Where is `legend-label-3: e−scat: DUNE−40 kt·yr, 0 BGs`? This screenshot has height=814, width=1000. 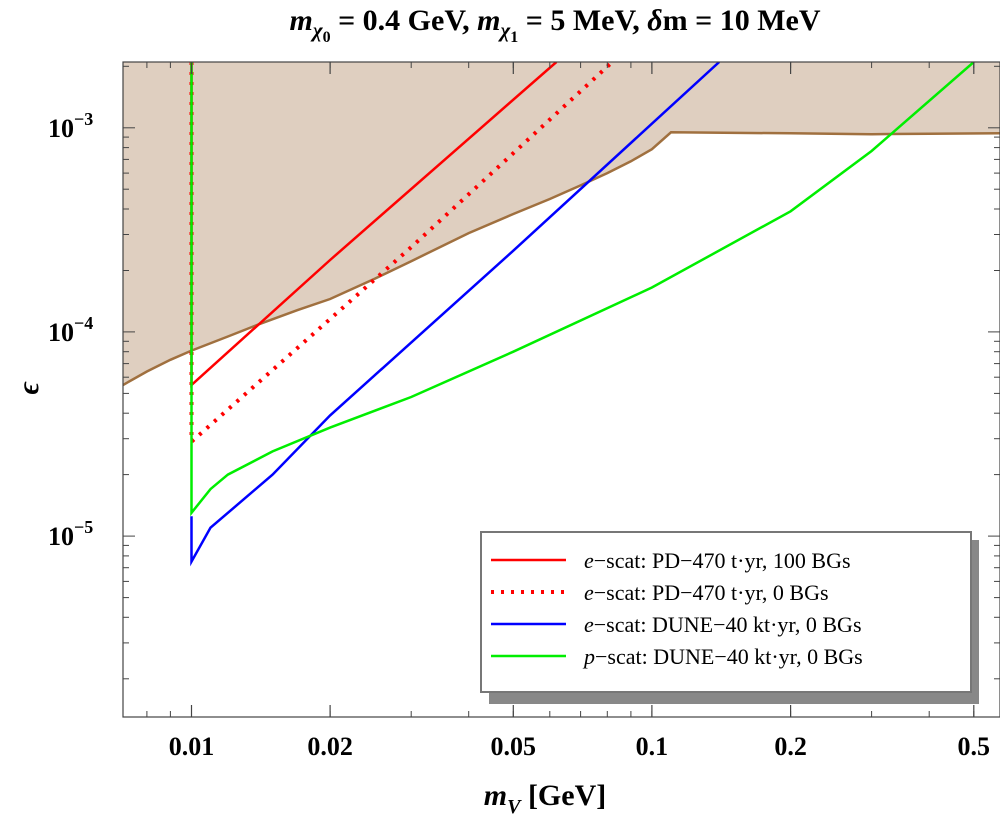
legend-label-3: e−scat: DUNE−40 kt·yr, 0 BGs is located at coordinates (723, 624).